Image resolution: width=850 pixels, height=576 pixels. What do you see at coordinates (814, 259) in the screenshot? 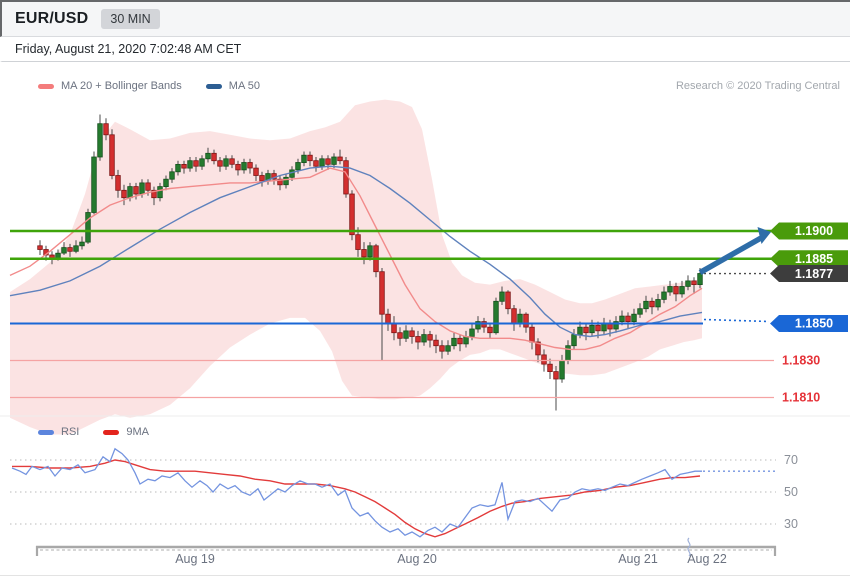
I see `price-tag-label-1.1885: 1.1885` at bounding box center [814, 259].